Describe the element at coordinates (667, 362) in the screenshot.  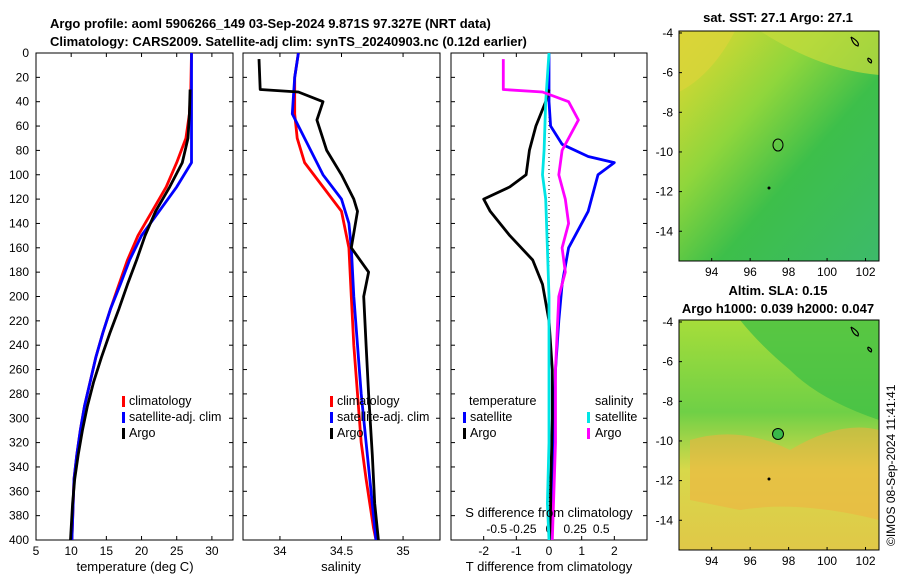
I see `map-y-tick-label: -6` at that location.